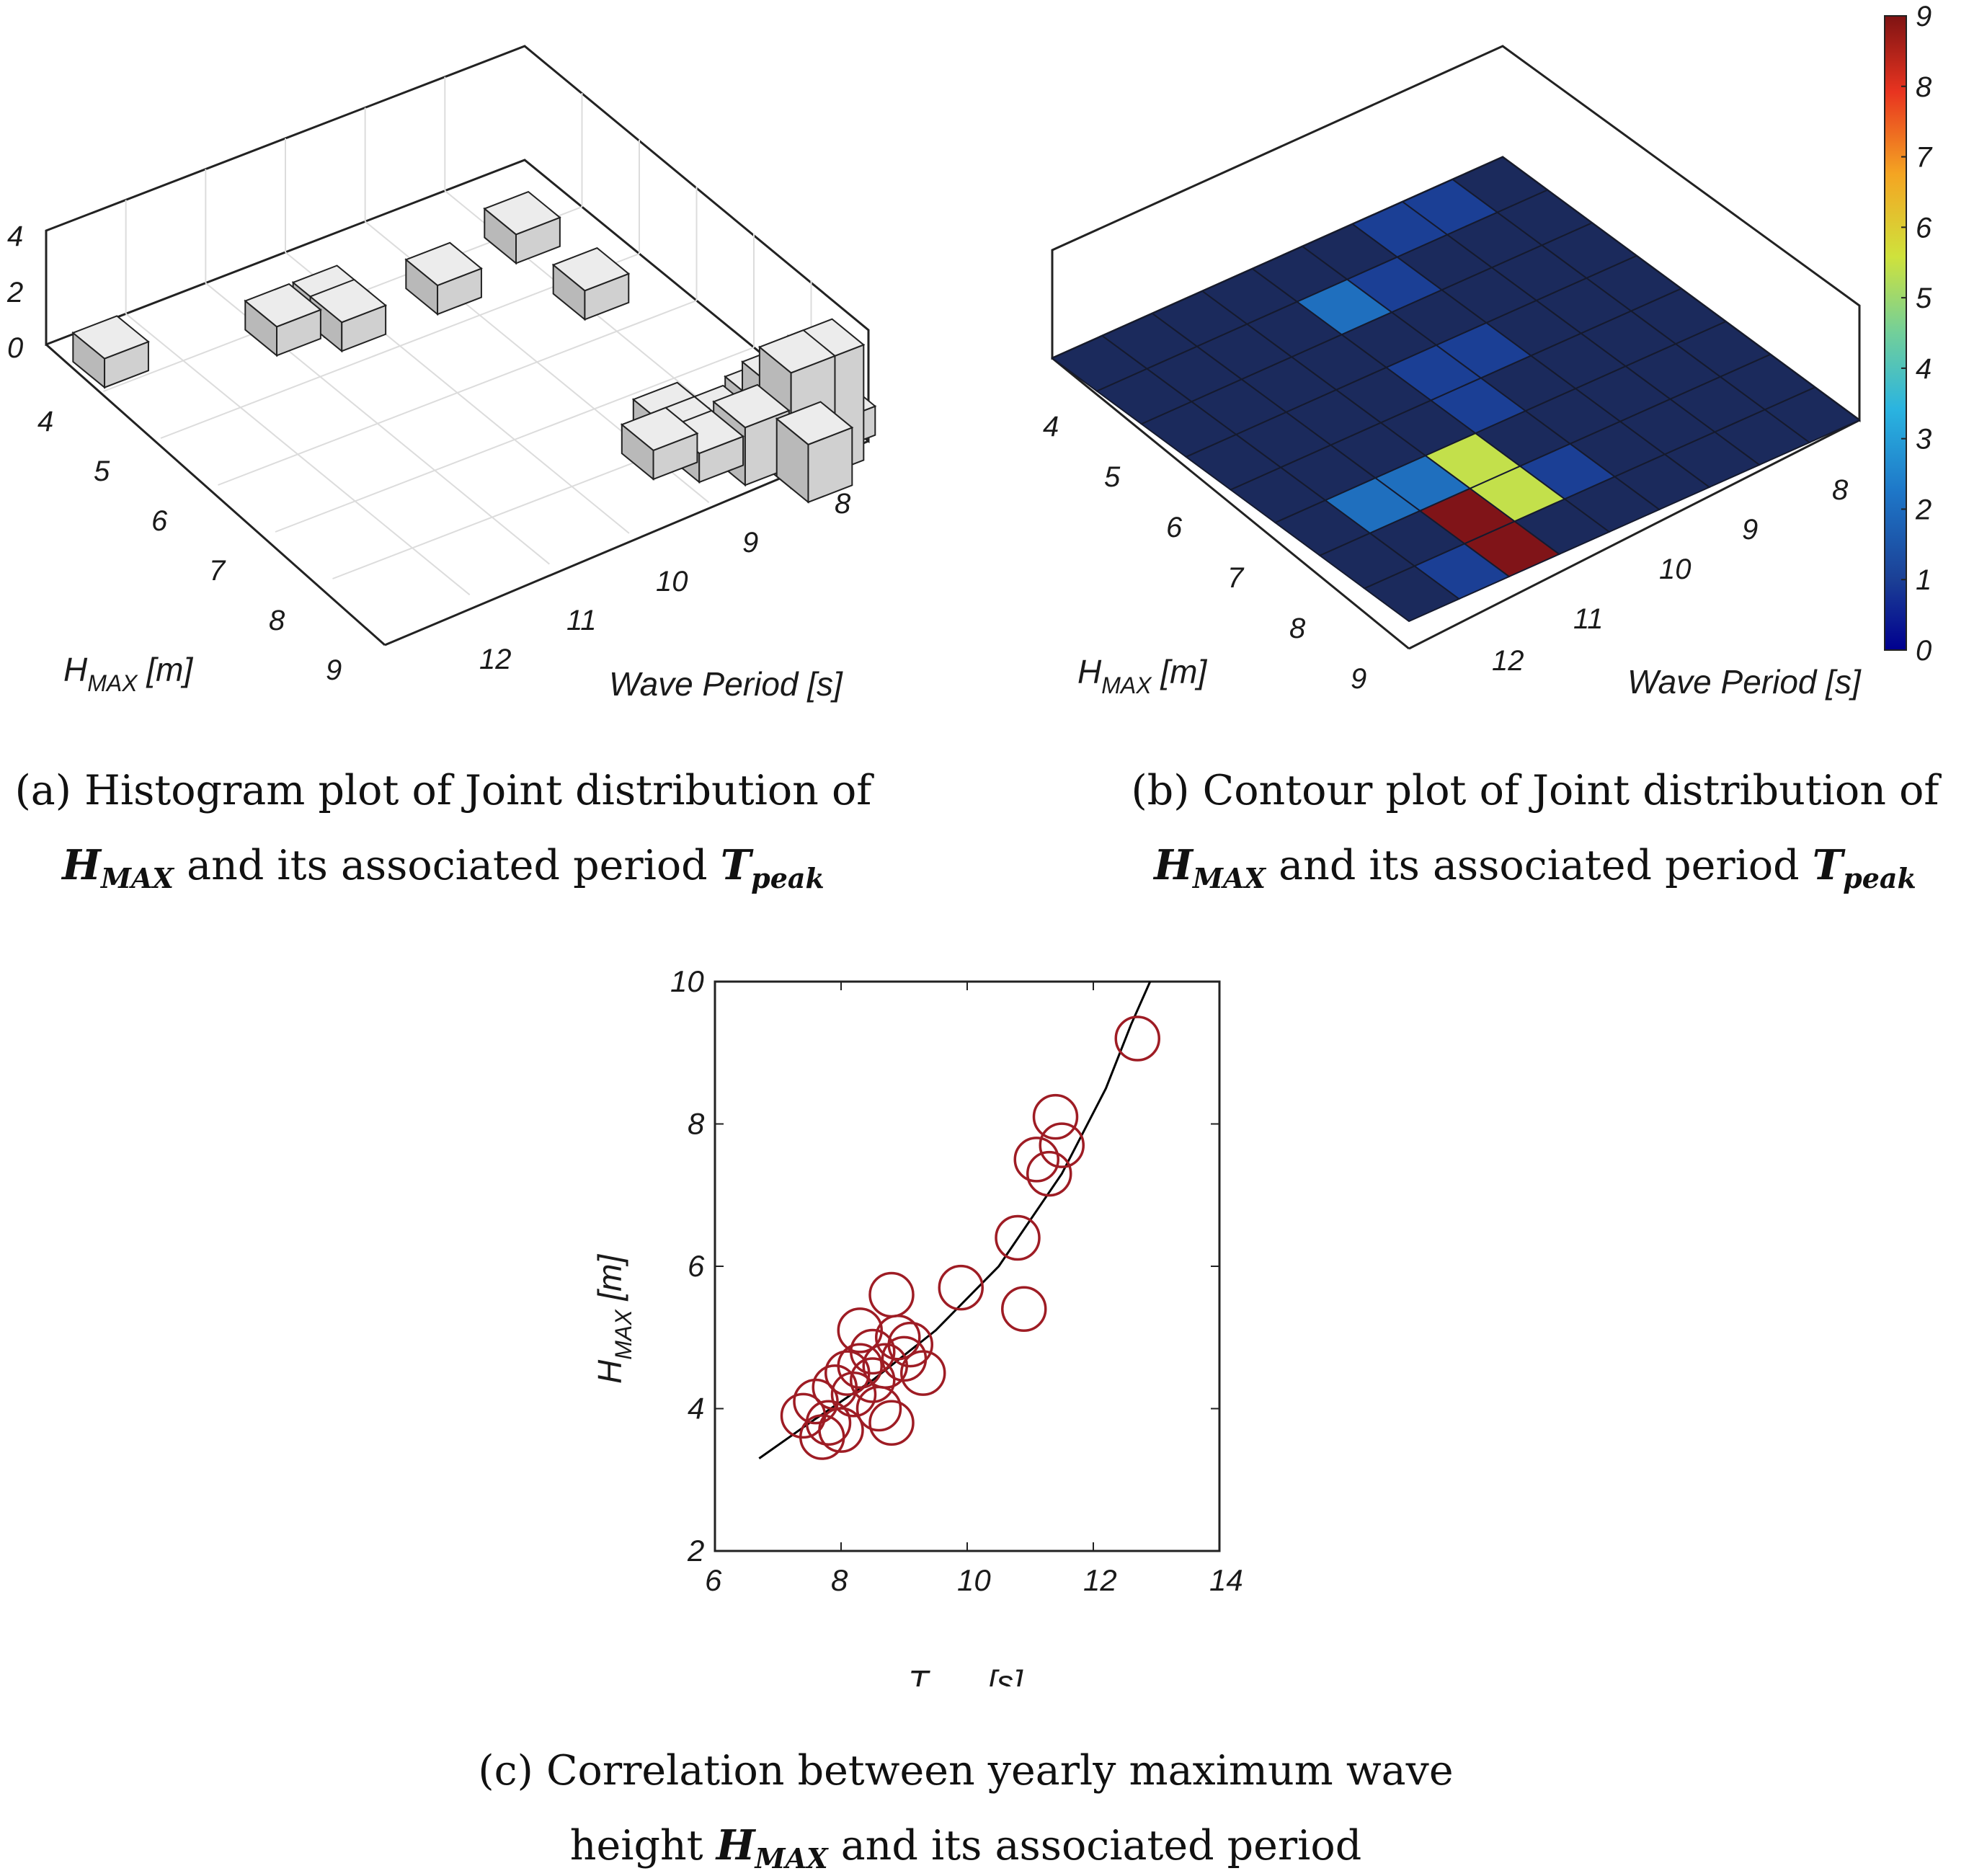 The height and width of the screenshot is (1876, 1987). What do you see at coordinates (15, 236) in the screenshot?
I see `z-tick-4: 4` at bounding box center [15, 236].